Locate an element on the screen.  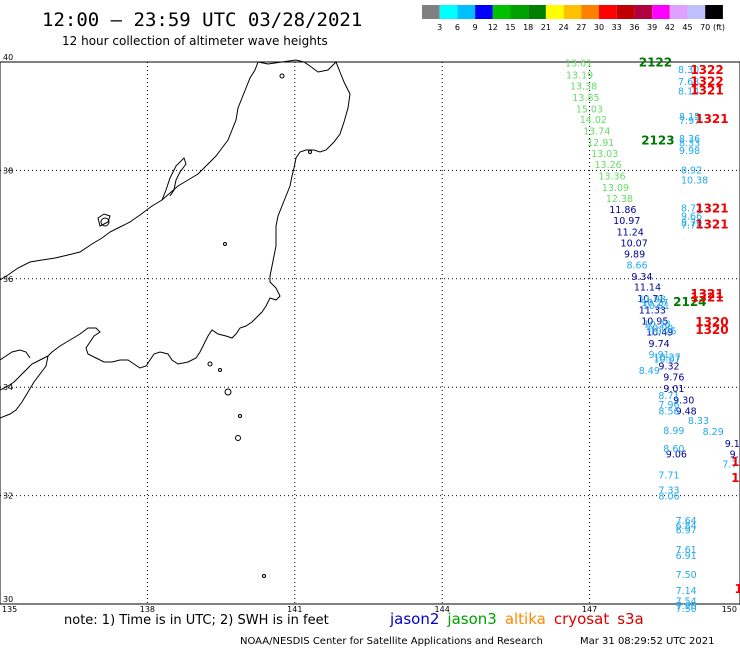
lon-tick-label: 150 is located at coordinates (729, 609).